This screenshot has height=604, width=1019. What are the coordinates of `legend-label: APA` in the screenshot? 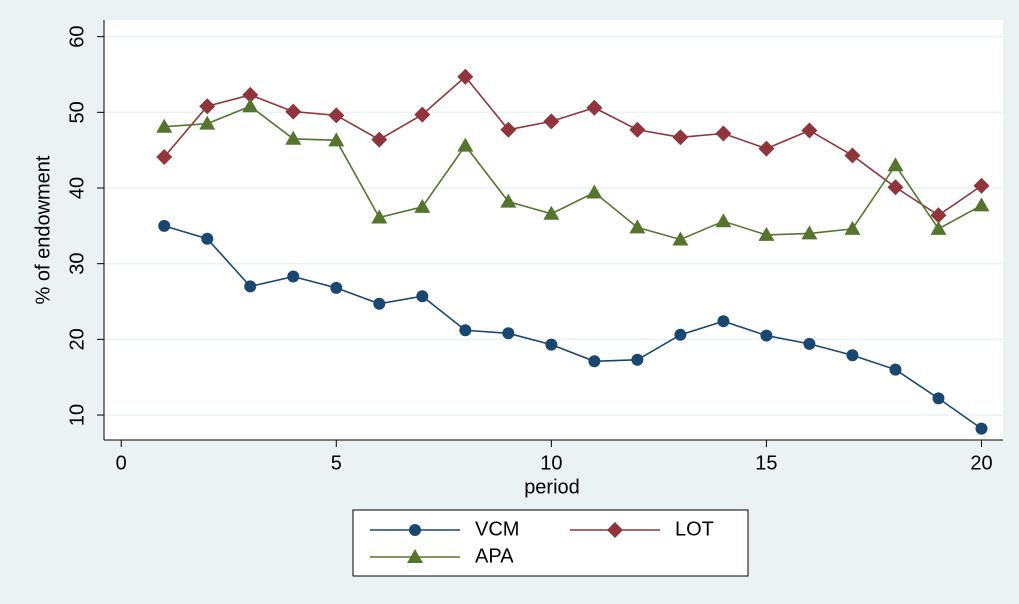 It's located at (494, 556).